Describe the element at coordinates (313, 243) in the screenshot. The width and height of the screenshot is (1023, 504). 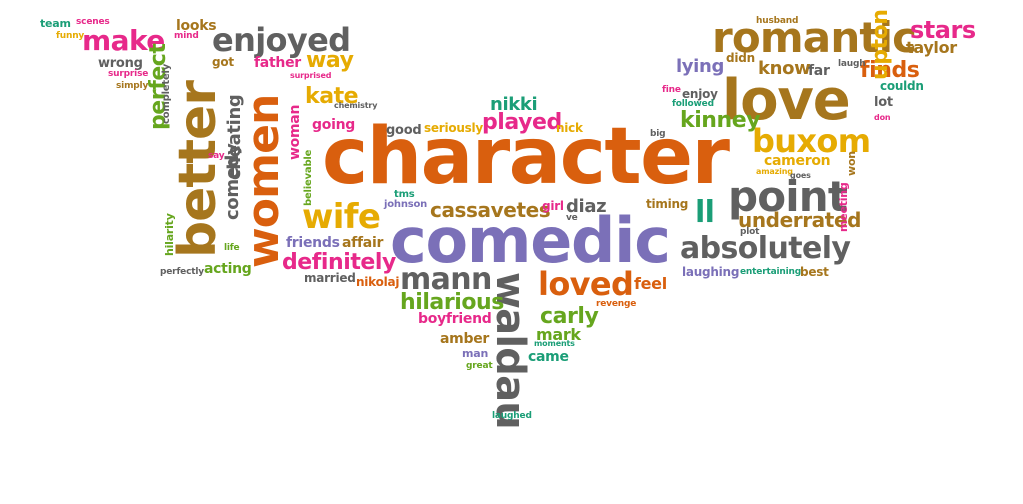
I see `word-friends: friends` at that location.